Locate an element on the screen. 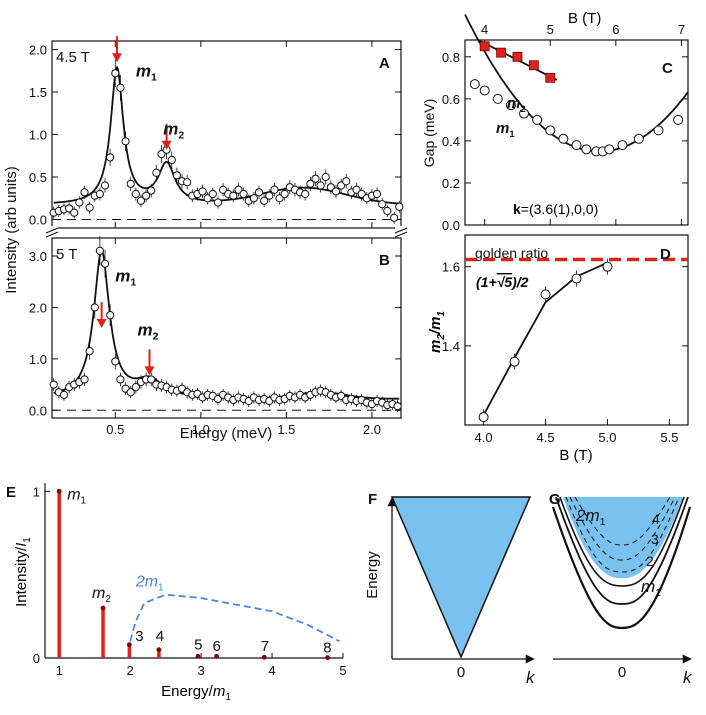 This screenshot has height=715, width=706. panel-B-frame is located at coordinates (226, 328).